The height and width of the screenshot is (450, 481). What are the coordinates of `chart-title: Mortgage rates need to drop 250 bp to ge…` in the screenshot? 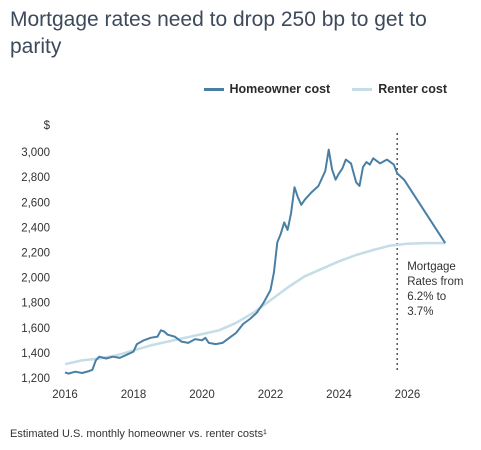 It's located at (218, 33).